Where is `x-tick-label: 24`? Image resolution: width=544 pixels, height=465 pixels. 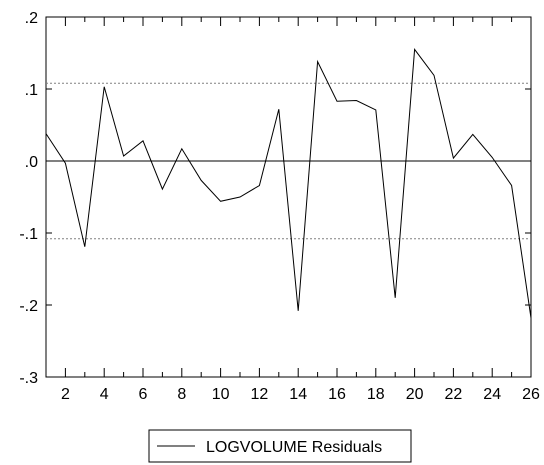 x-tick-label: 24 is located at coordinates (492, 394).